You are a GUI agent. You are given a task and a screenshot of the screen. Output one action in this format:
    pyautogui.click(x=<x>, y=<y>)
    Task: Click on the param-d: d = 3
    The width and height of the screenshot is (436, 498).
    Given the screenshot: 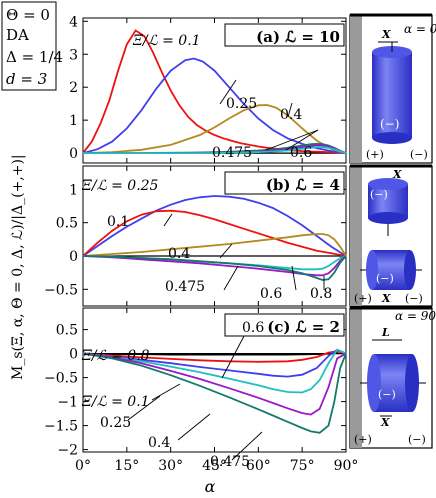 What is the action you would take?
    pyautogui.click(x=26, y=79)
    